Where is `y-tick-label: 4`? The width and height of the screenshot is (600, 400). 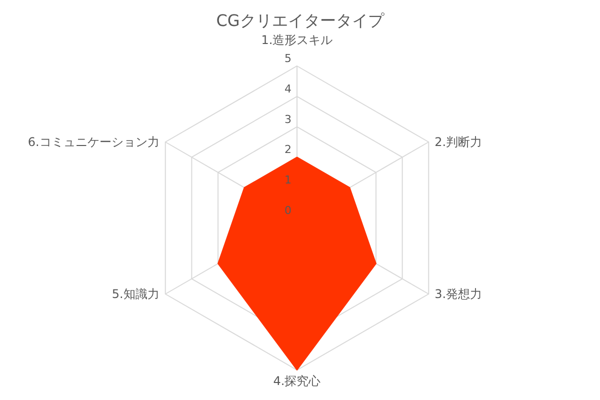
y-tick-label: 4 is located at coordinates (288, 89).